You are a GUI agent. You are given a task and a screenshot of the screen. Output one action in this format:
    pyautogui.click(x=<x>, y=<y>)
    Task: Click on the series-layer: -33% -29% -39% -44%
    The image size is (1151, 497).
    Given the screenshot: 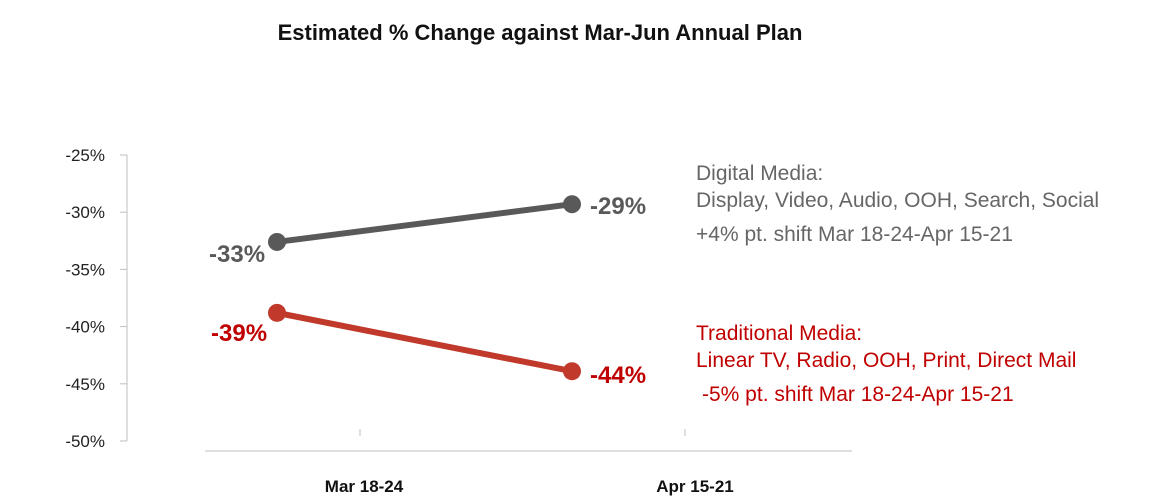 What is the action you would take?
    pyautogui.click(x=427, y=291)
    